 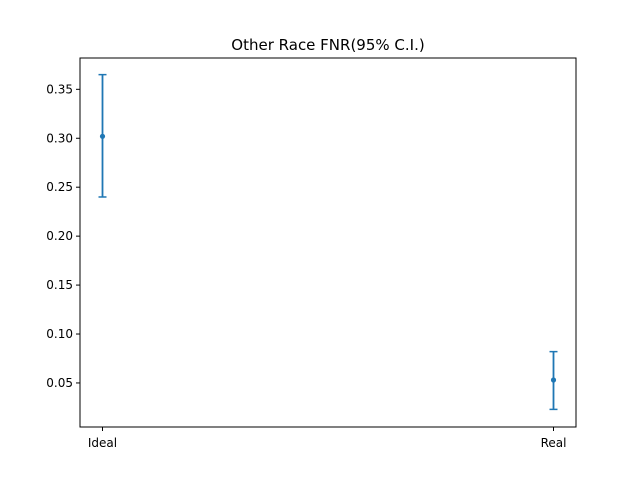 I want to click on chart-title: Other Race FNR(95% C.I.), so click(x=327, y=45).